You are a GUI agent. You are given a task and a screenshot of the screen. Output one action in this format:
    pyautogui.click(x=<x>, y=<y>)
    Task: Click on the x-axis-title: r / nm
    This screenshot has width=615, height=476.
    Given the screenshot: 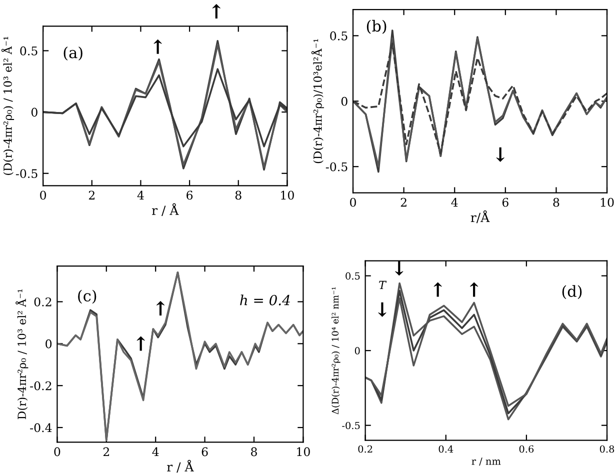 What is the action you would take?
    pyautogui.click(x=486, y=462)
    